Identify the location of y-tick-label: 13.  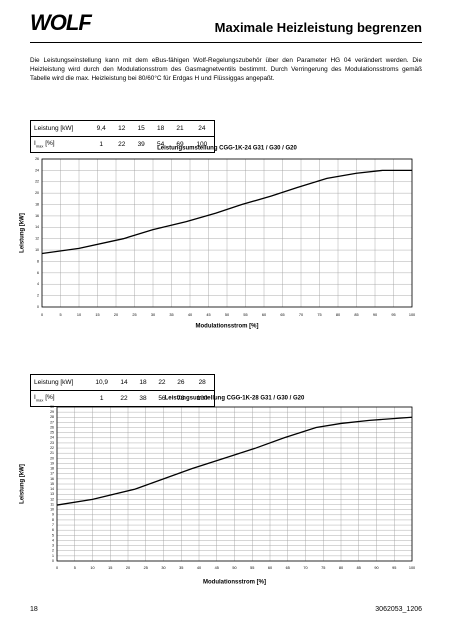
(52, 494).